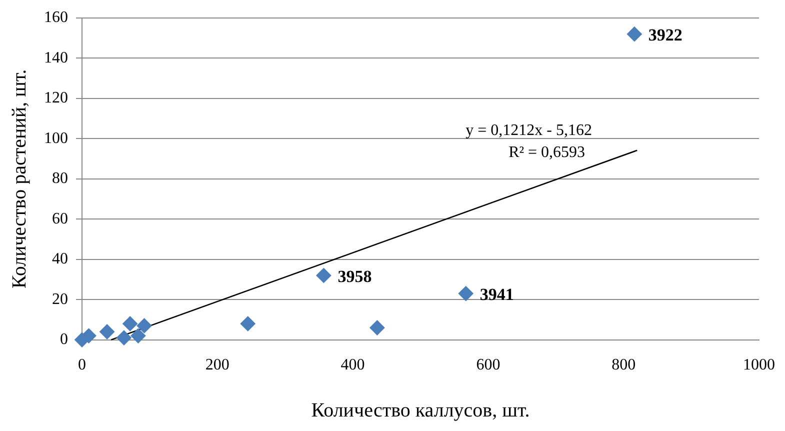 Image resolution: width=785 pixels, height=431 pixels. I want to click on x-axis-title: Количество каллусов, шт., so click(420, 410).